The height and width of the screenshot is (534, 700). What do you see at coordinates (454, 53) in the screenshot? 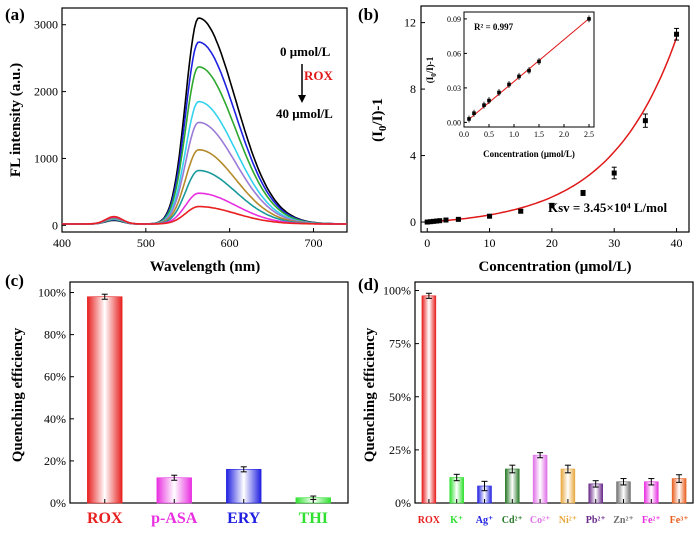
I see `inset-y-tick-label: 0.06` at bounding box center [454, 53].